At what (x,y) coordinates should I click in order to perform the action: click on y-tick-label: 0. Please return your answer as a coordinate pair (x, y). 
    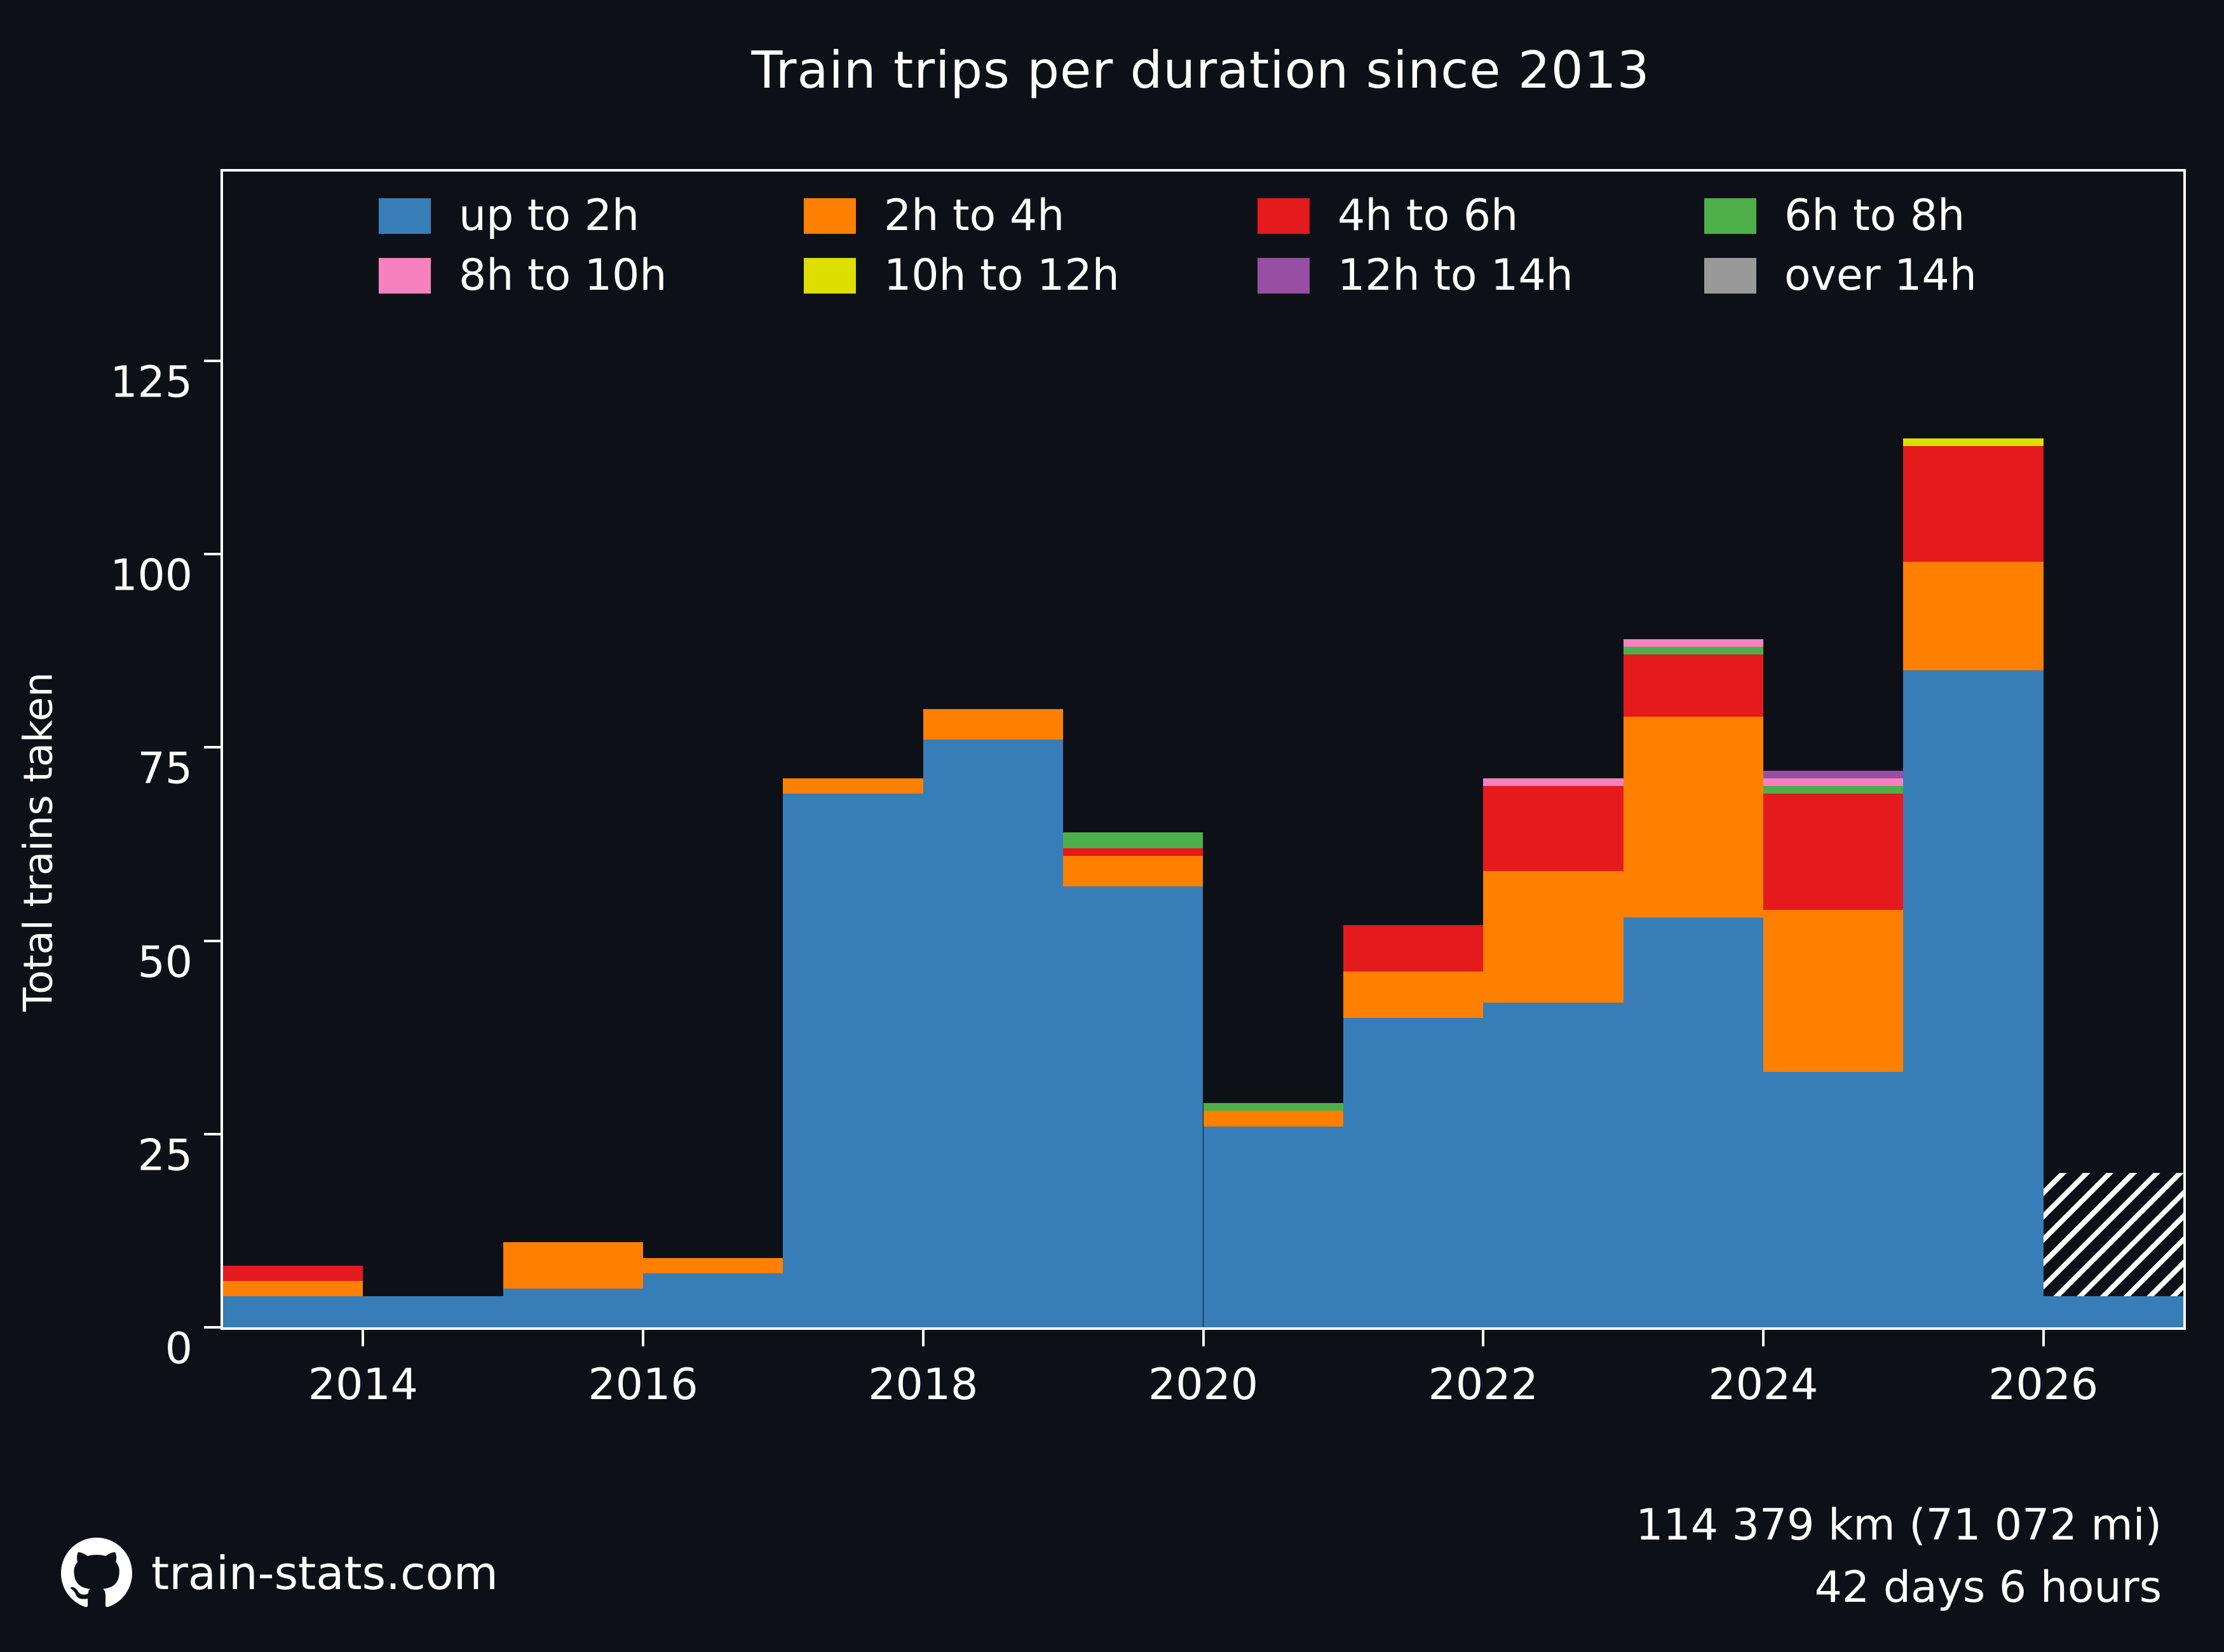
    Looking at the image, I should click on (179, 1349).